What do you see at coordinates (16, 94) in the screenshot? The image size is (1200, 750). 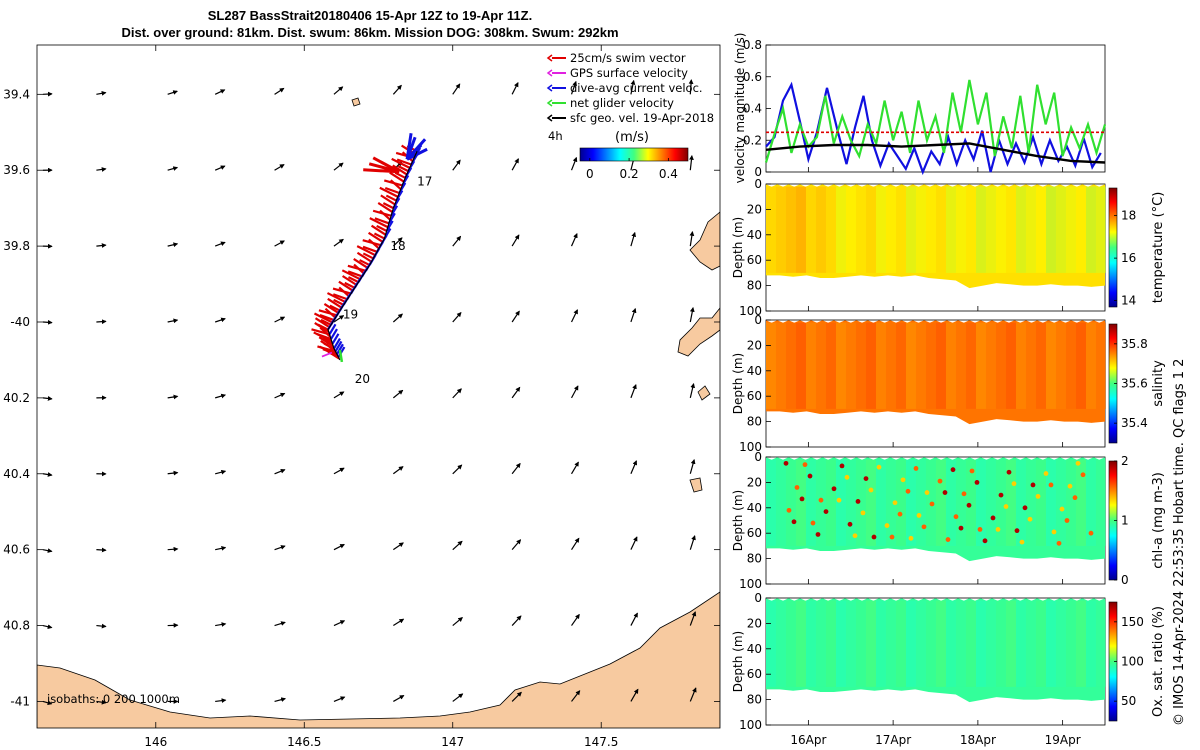 I see `map-y-tick-label: 39.4` at bounding box center [16, 94].